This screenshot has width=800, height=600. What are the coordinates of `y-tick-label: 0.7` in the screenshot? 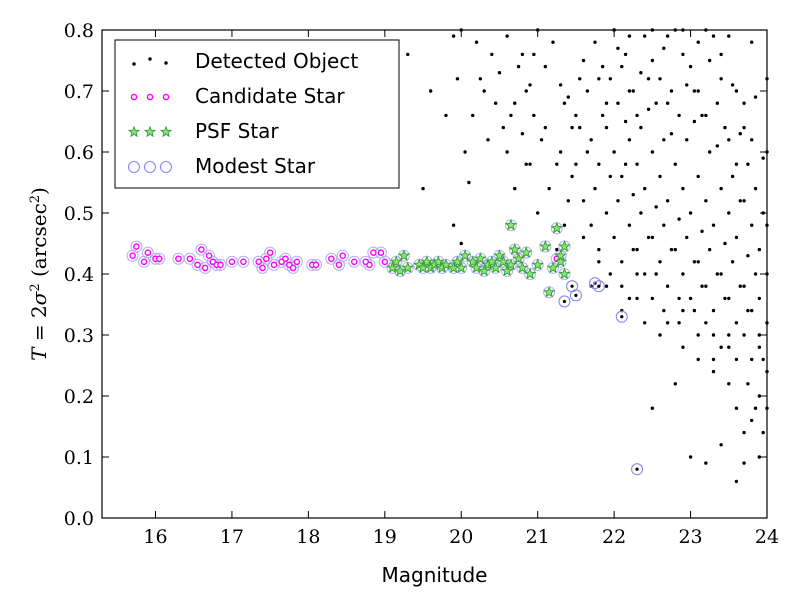 It's located at (79, 92).